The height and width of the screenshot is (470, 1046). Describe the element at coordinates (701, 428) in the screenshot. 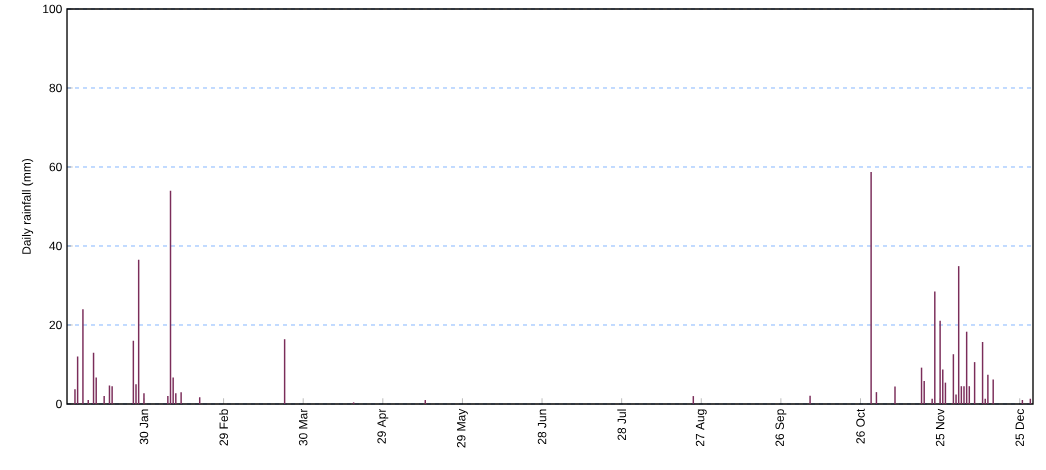

I see `x-tick-label: 27 Aug` at that location.